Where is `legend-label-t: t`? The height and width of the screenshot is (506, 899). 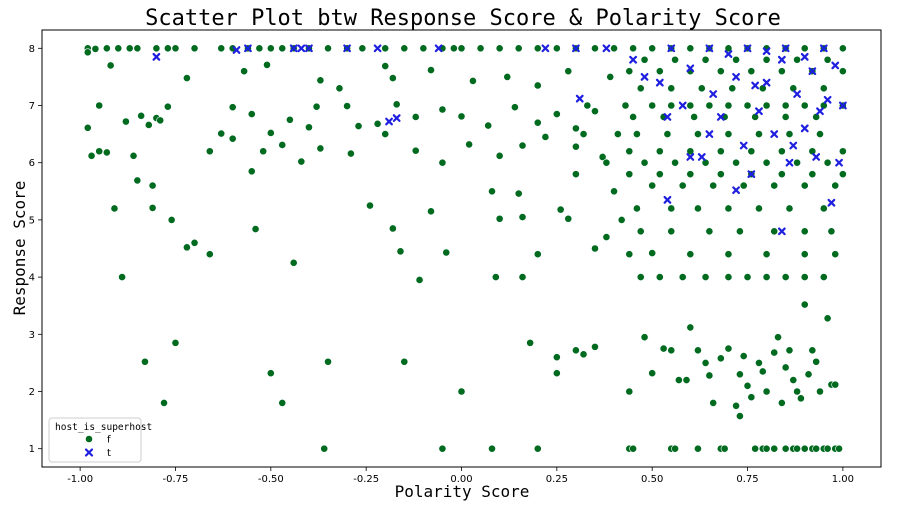 legend-label-t: t is located at coordinates (109, 453).